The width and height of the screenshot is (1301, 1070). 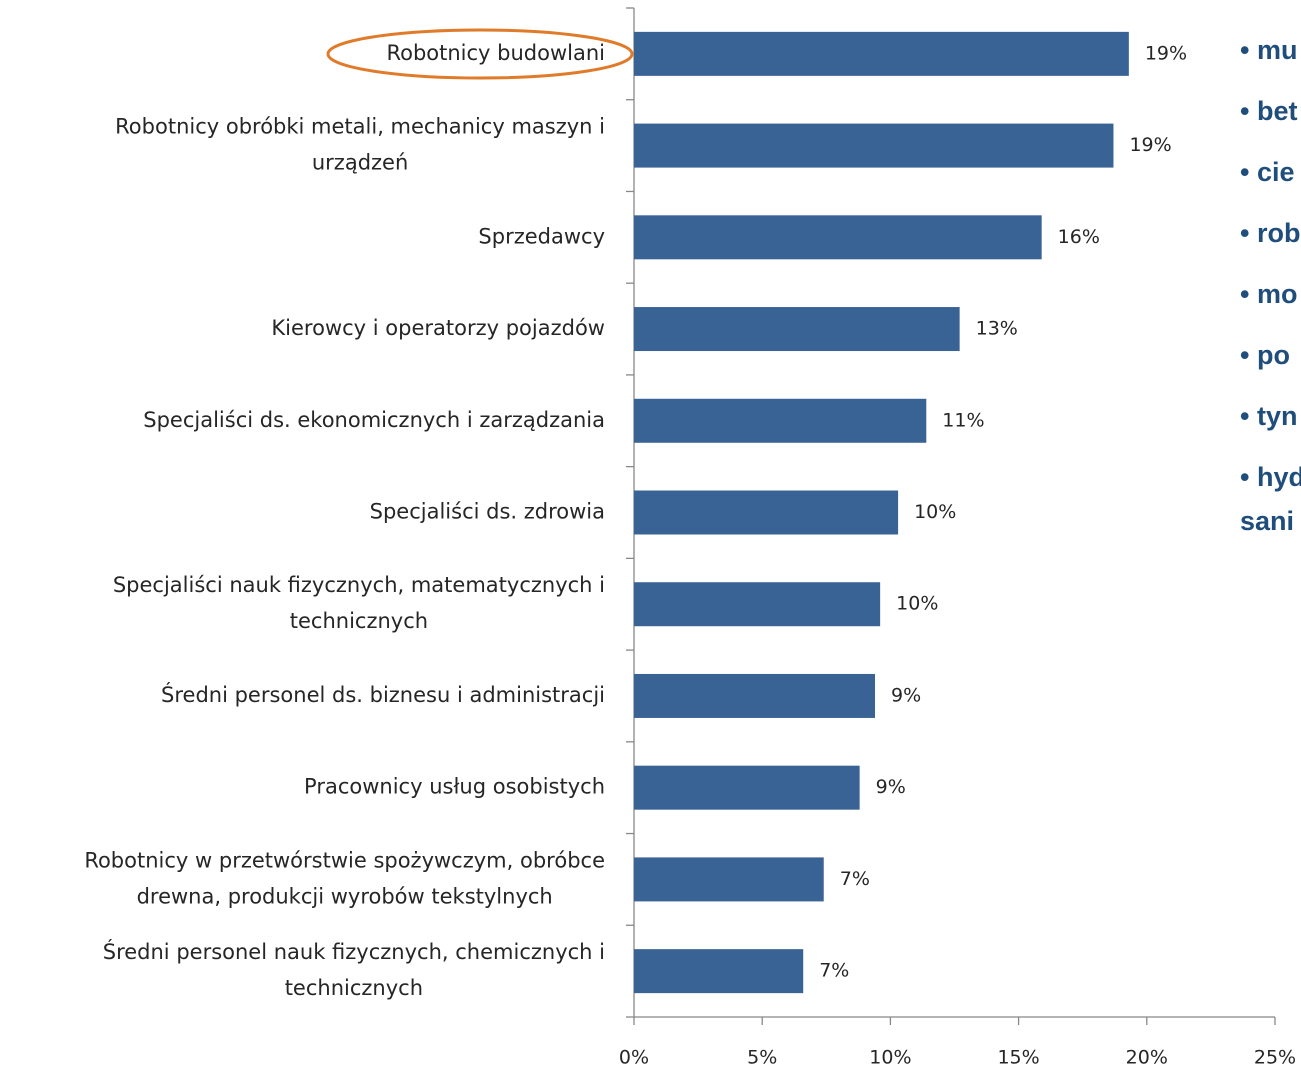 I want to click on value-label: 13%, so click(x=997, y=329).